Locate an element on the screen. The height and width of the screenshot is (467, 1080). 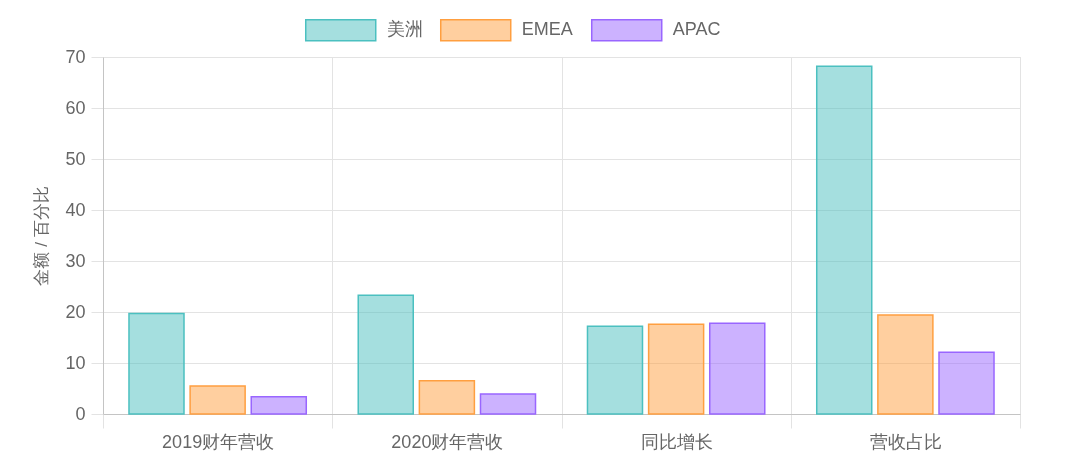
y-tick-label: 0 is located at coordinates (80, 413).